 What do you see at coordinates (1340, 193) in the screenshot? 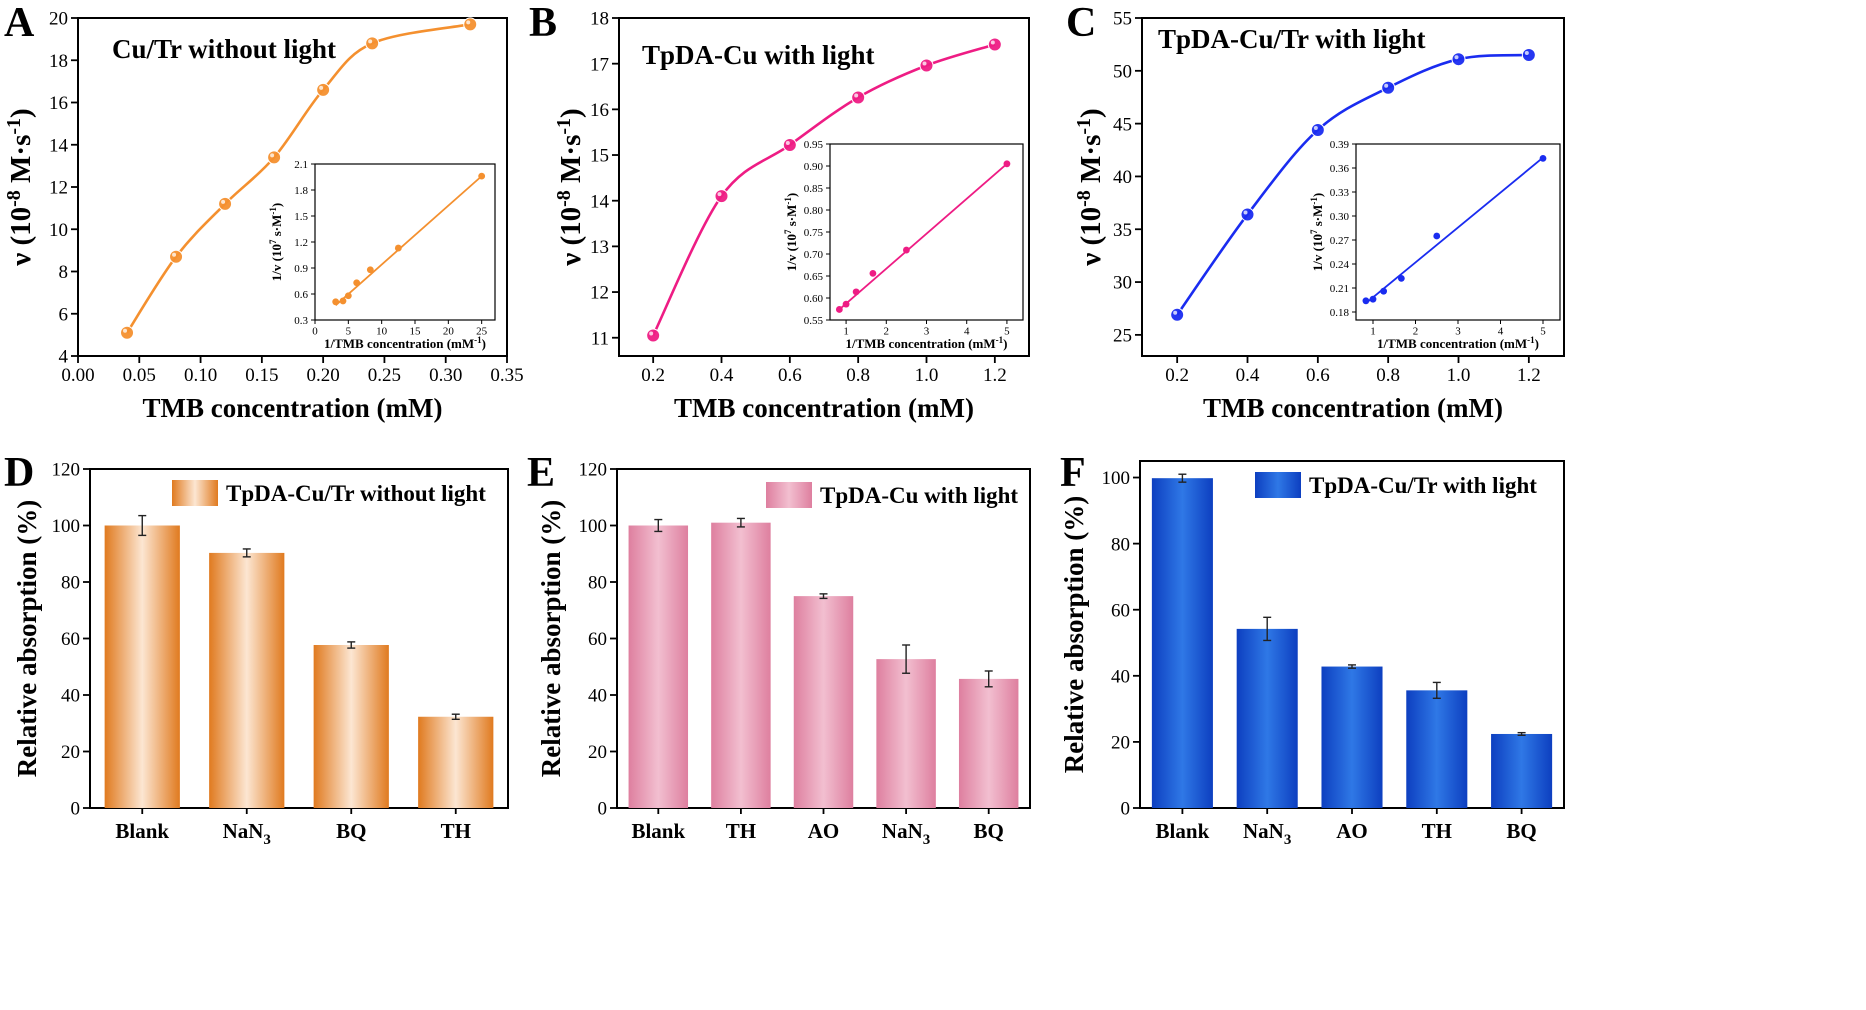
I see `inset-y-tick-label: 0.33` at bounding box center [1340, 193].